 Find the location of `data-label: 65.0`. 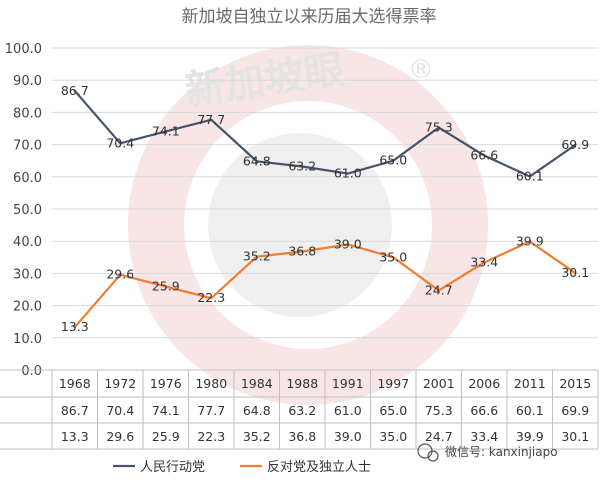

data-label: 65.0 is located at coordinates (393, 160).